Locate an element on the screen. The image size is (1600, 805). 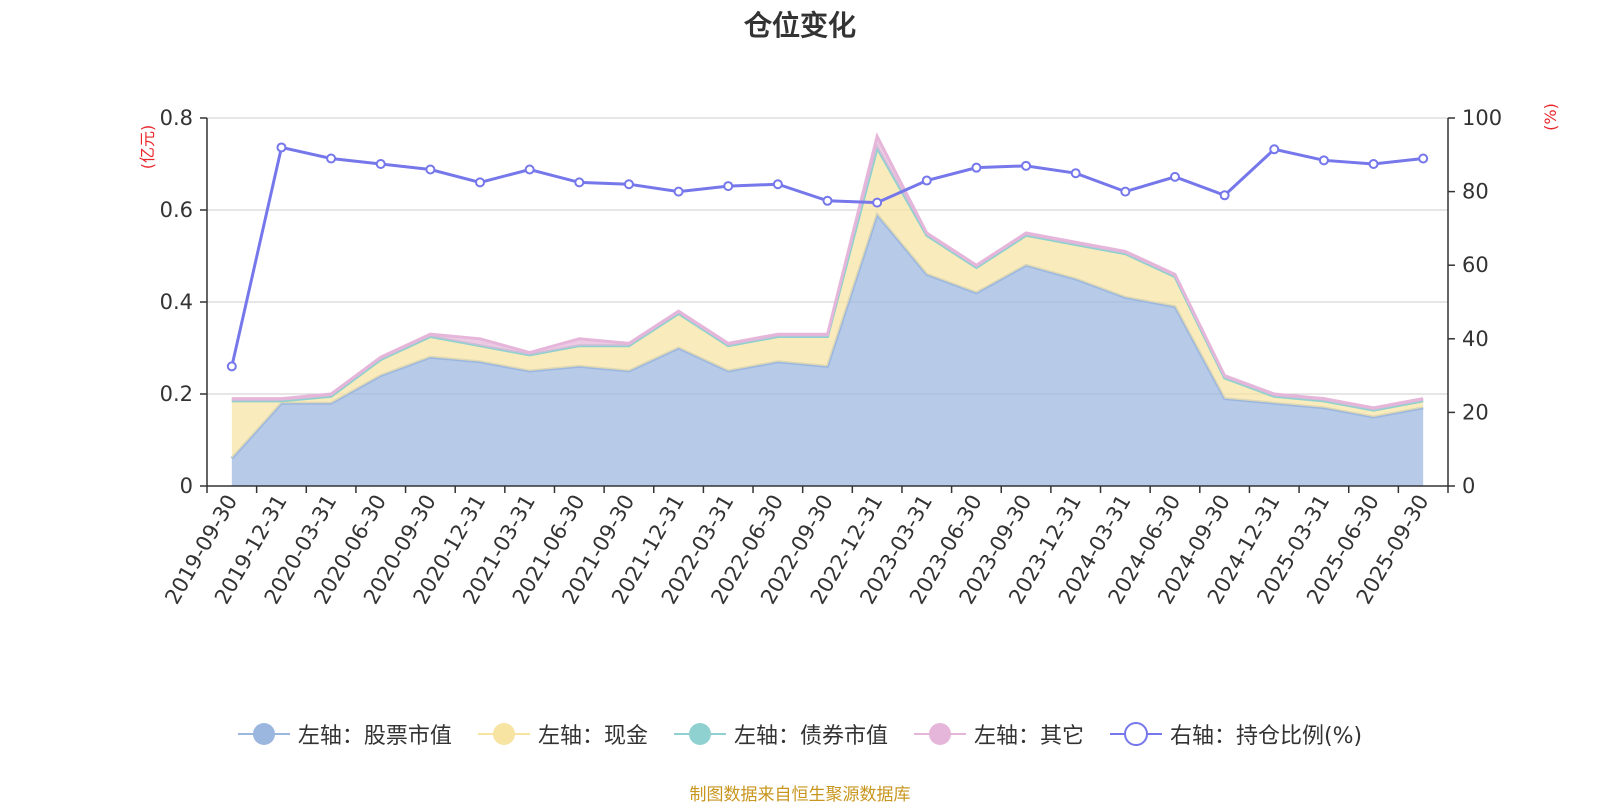
legend-item: 左轴：股票市值 is located at coordinates (344, 734).